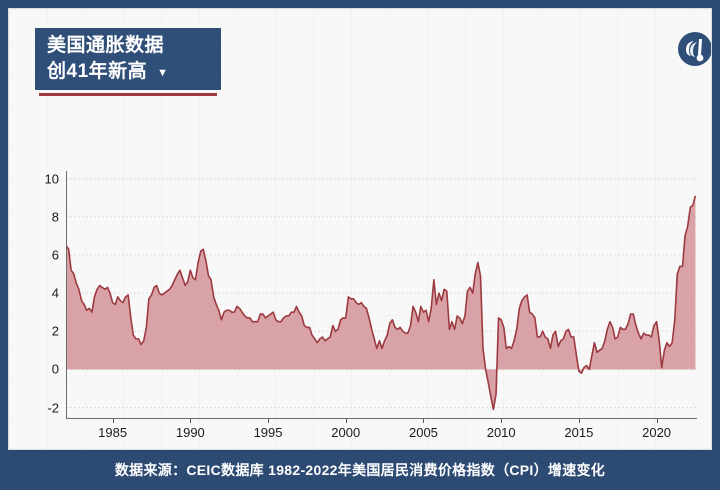 This screenshot has width=720, height=490. Describe the element at coordinates (106, 45) in the screenshot. I see `title-line-1: 美国通胀数据` at that location.